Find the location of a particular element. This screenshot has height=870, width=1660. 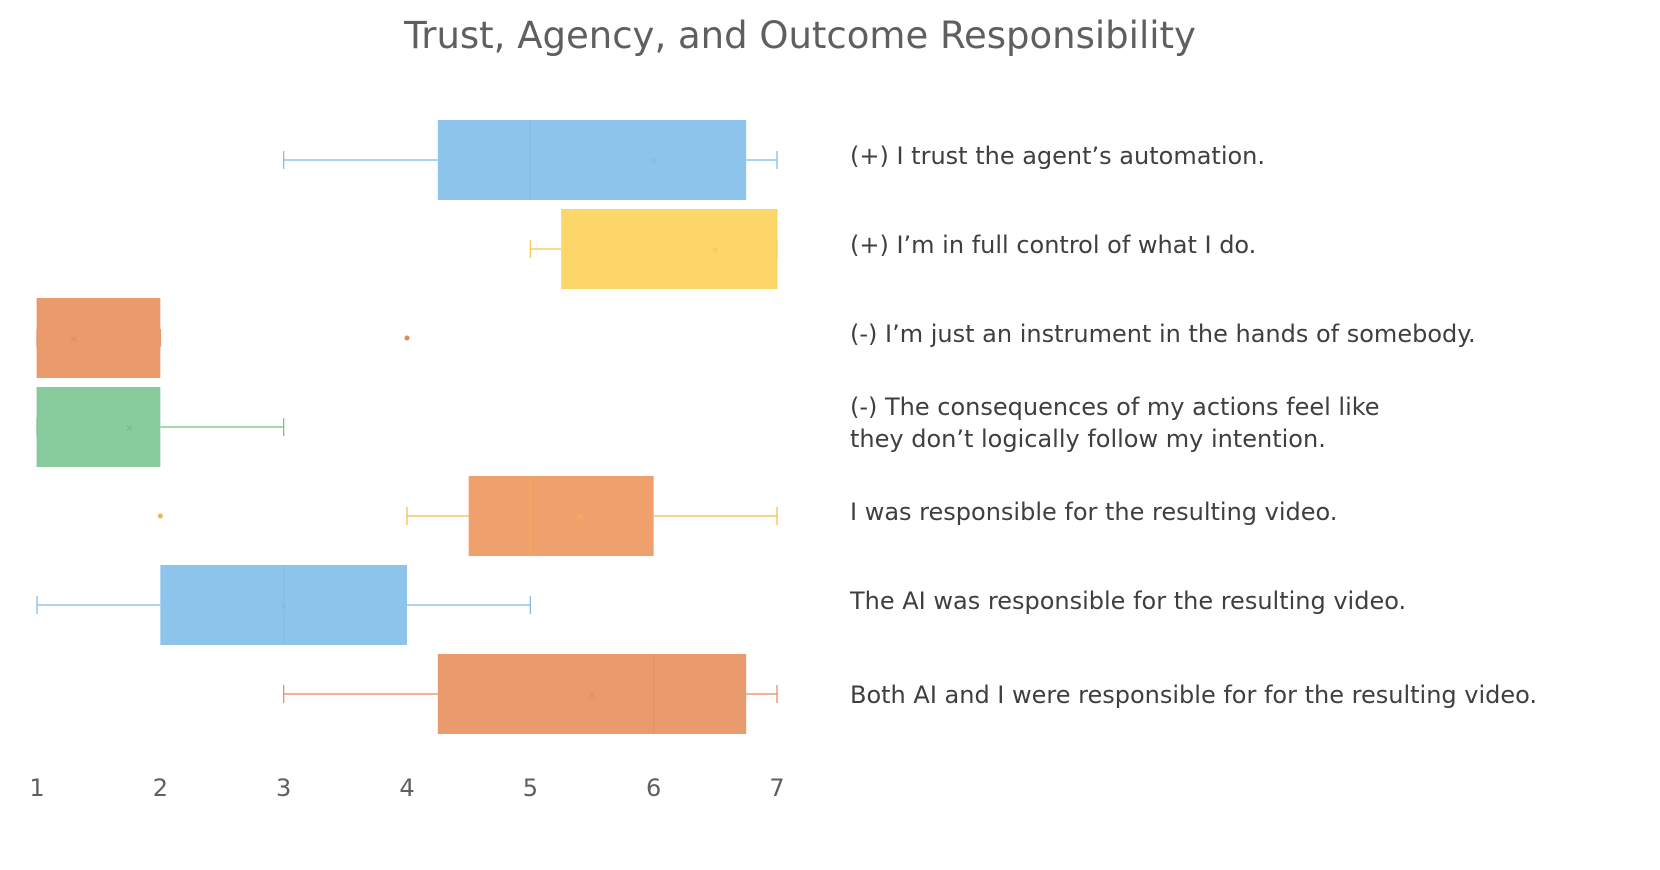

x-tick-label-2: 2 is located at coordinates (160, 788).